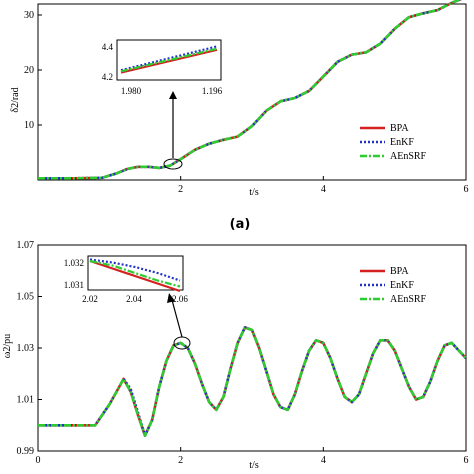 The image size is (474, 474). I want to click on panel-a-ylabel: δ2/rad, so click(15, 99).